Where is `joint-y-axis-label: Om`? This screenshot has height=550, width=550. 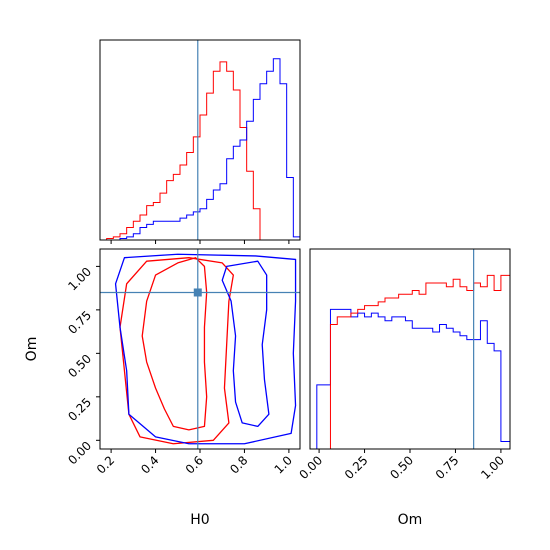 joint-y-axis-label: Om is located at coordinates (32, 349).